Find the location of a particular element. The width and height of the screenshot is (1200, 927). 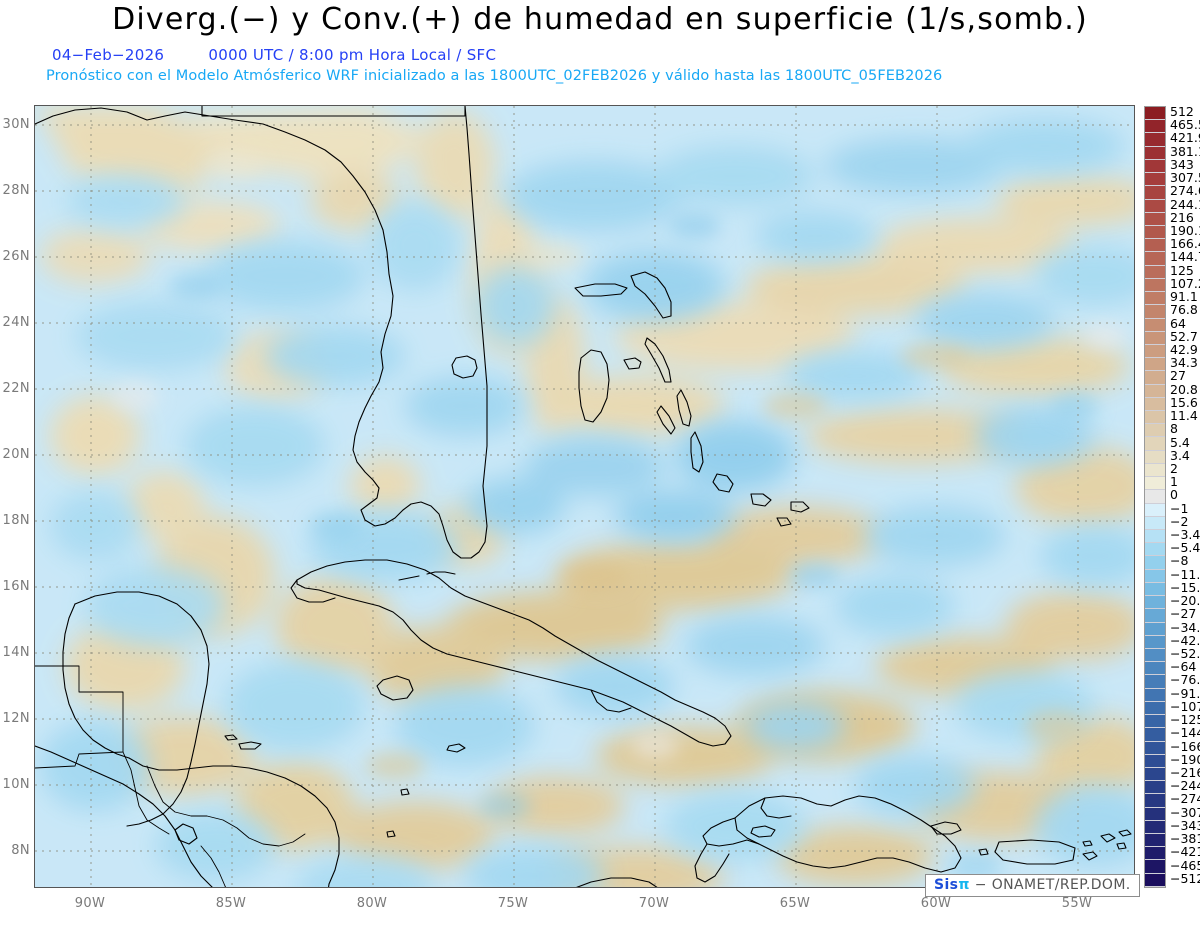

colorbar-tick-label: 3.4 is located at coordinates (1180, 455).